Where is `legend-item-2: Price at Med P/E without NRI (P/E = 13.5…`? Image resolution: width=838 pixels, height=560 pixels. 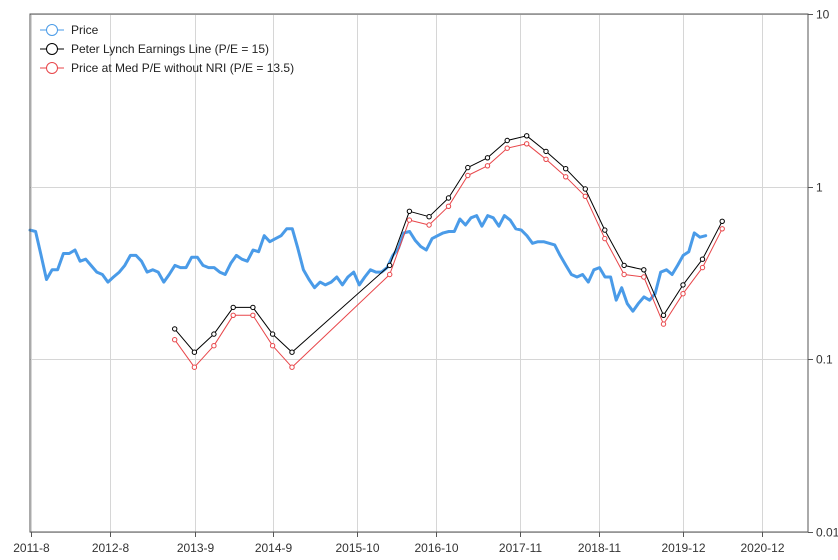
legend-item-2: Price at Med P/E without NRI (P/E = 13.5… is located at coordinates (167, 68).